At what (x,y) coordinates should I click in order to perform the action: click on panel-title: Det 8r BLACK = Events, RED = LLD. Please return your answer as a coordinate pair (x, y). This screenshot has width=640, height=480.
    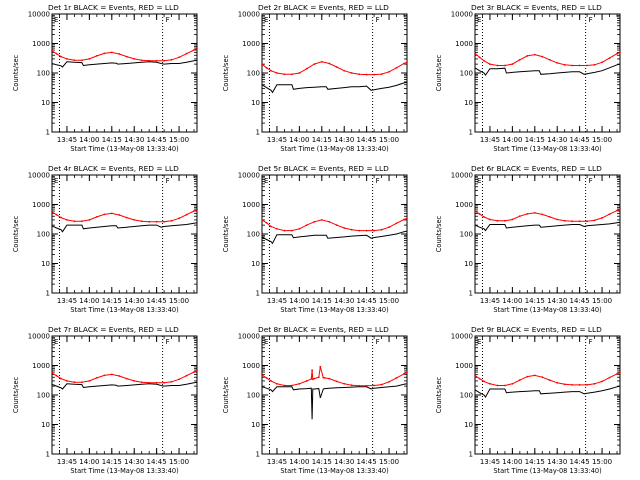
    Looking at the image, I should click on (323, 329).